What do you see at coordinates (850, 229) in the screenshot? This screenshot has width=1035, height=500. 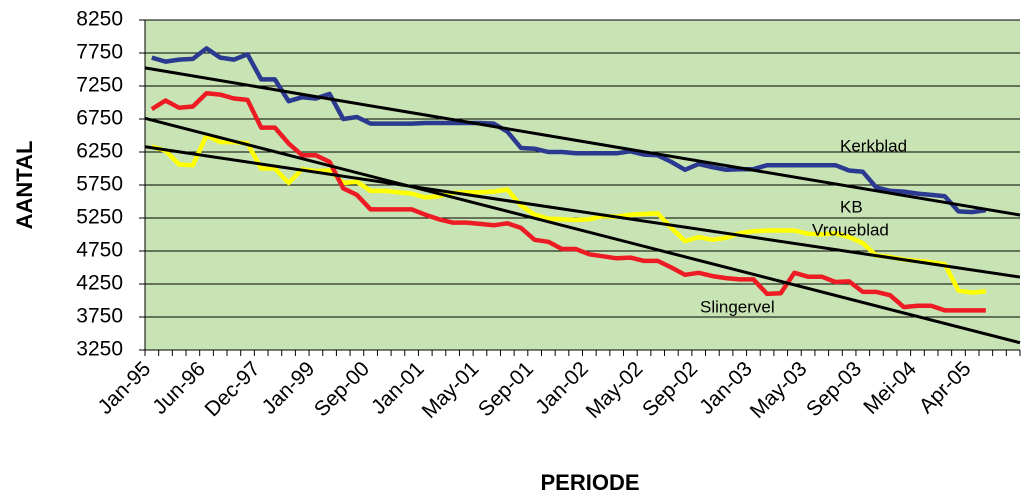 I see `annotation: Vroueblad` at bounding box center [850, 229].